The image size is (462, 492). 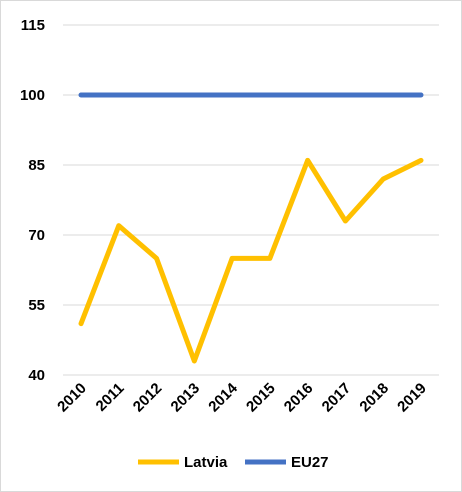 What do you see at coordinates (36, 305) in the screenshot?
I see `y-tick-label: 55` at bounding box center [36, 305].